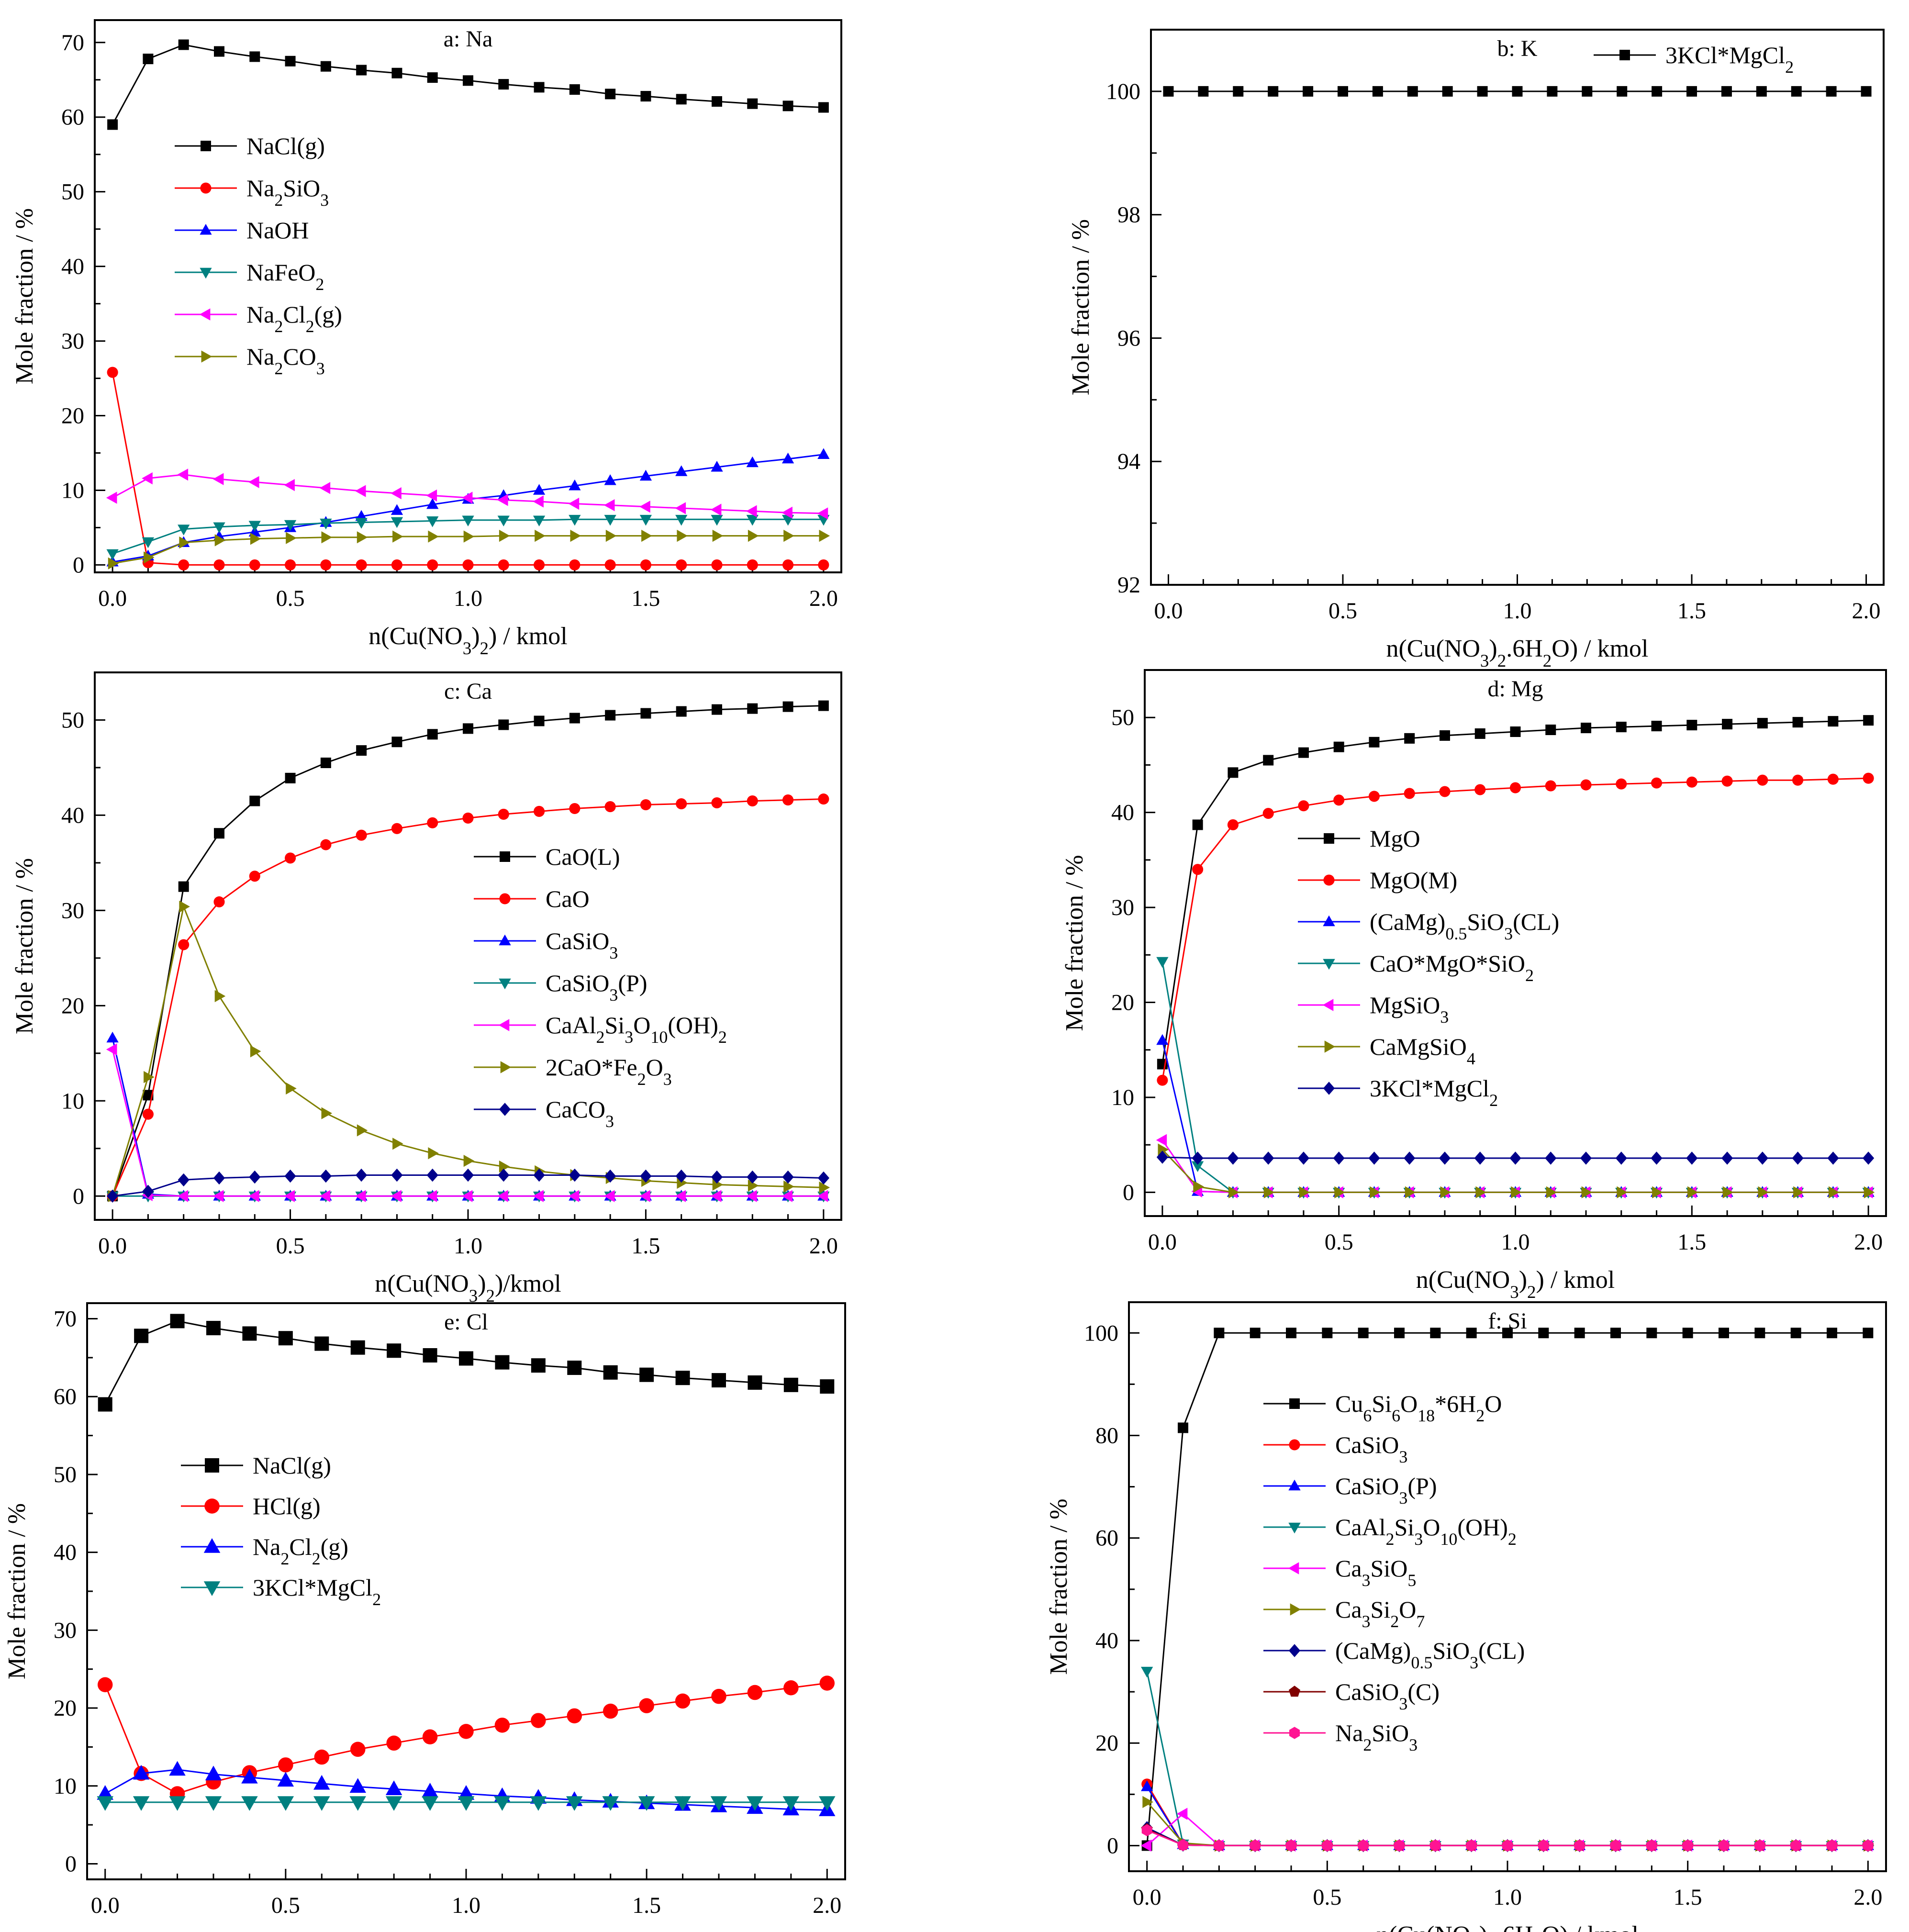 The width and height of the screenshot is (1909, 1932). I want to click on panel-a-legend-item-nacl-g-label: NaCl(g), so click(286, 146).